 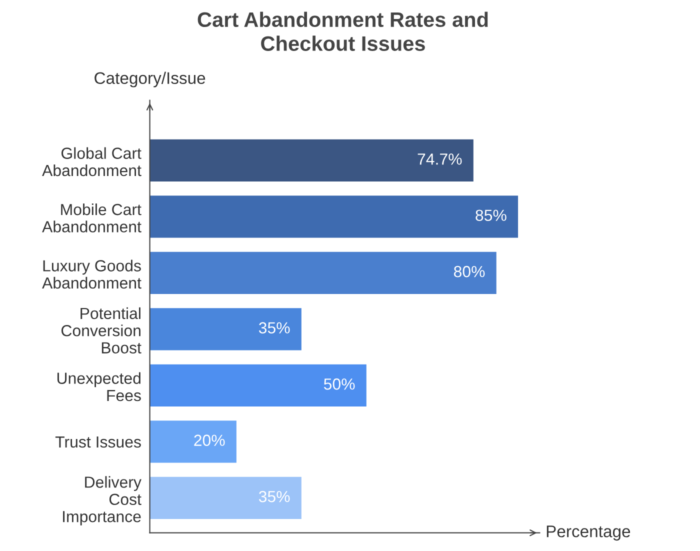 I want to click on y-axis-title: Category/Issue, so click(x=150, y=80).